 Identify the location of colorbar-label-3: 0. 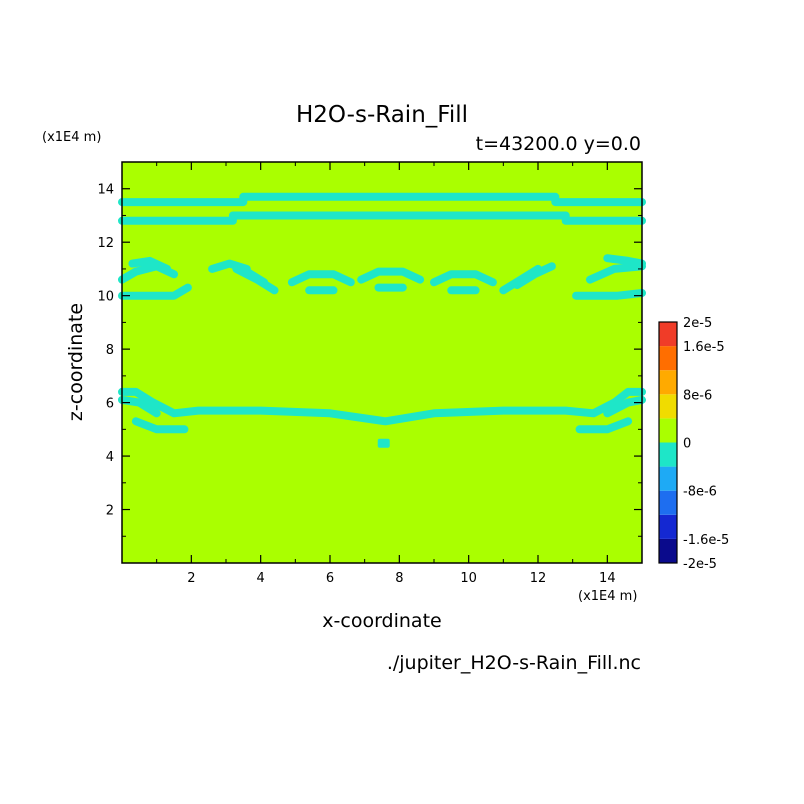
(687, 444).